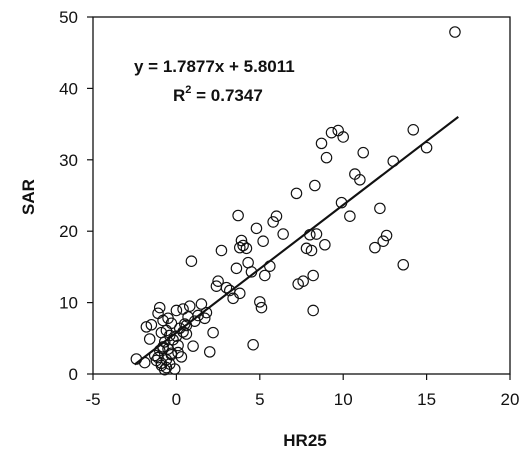 The width and height of the screenshot is (526, 455). What do you see at coordinates (68, 231) in the screenshot?
I see `y-tick-label: 20` at bounding box center [68, 231].